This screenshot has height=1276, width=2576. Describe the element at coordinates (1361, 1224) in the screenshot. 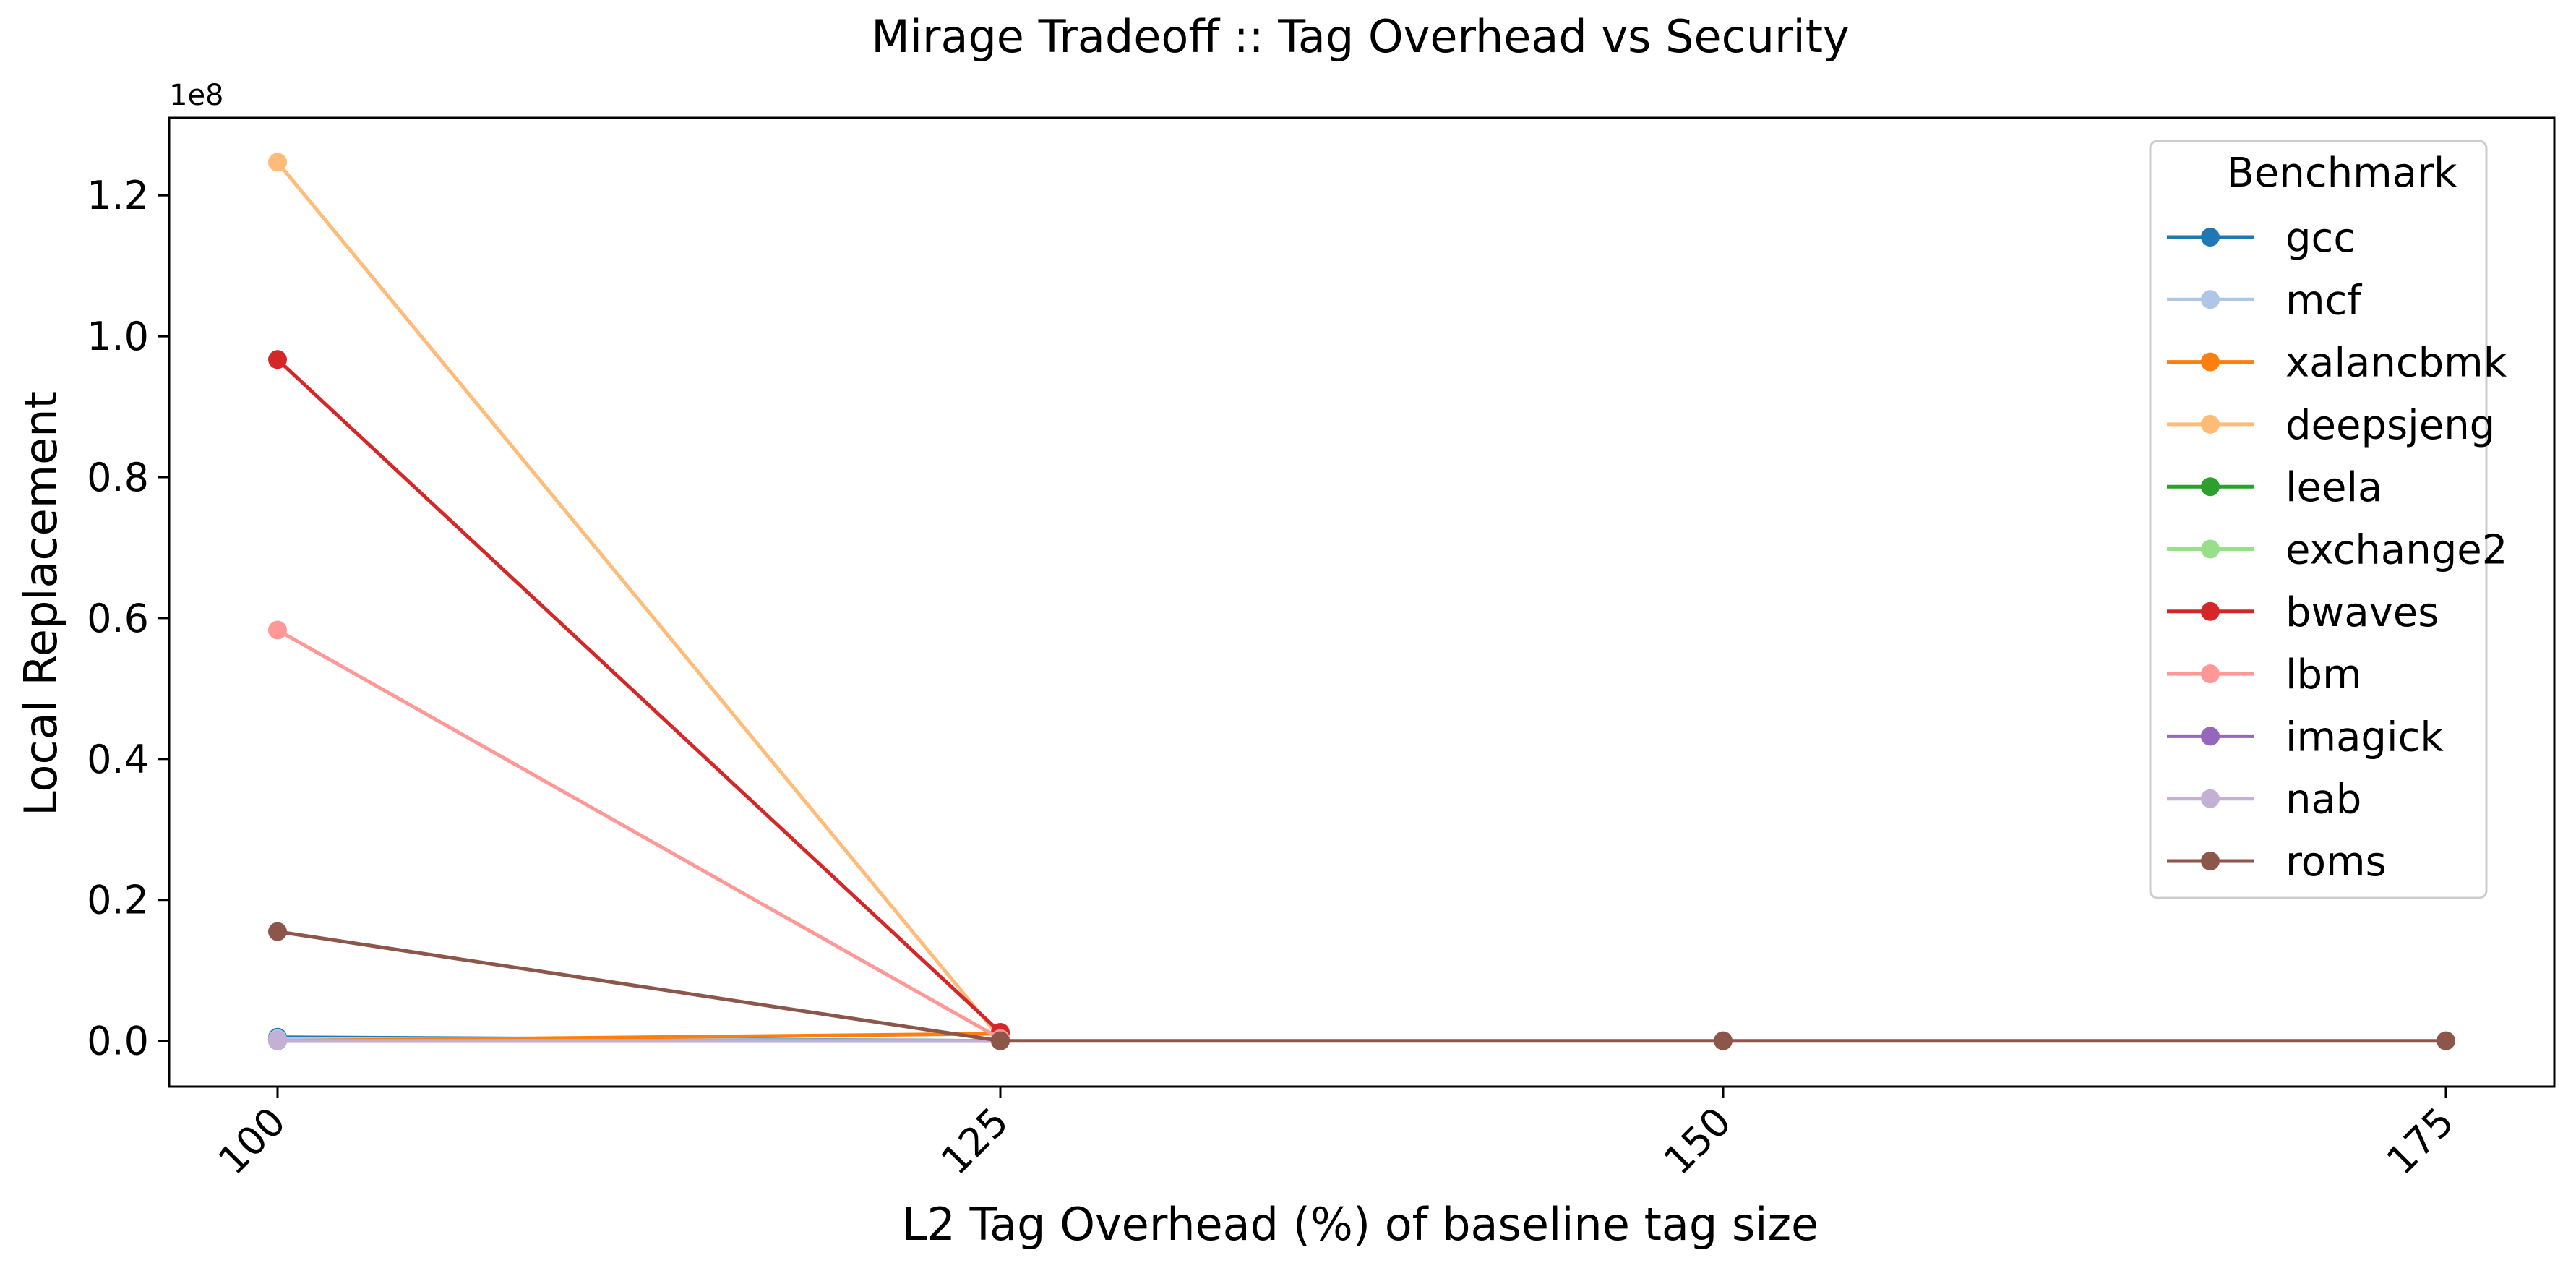

I see `x-axis-label: L2 Tag Overhead (%) of baseline tag size` at that location.